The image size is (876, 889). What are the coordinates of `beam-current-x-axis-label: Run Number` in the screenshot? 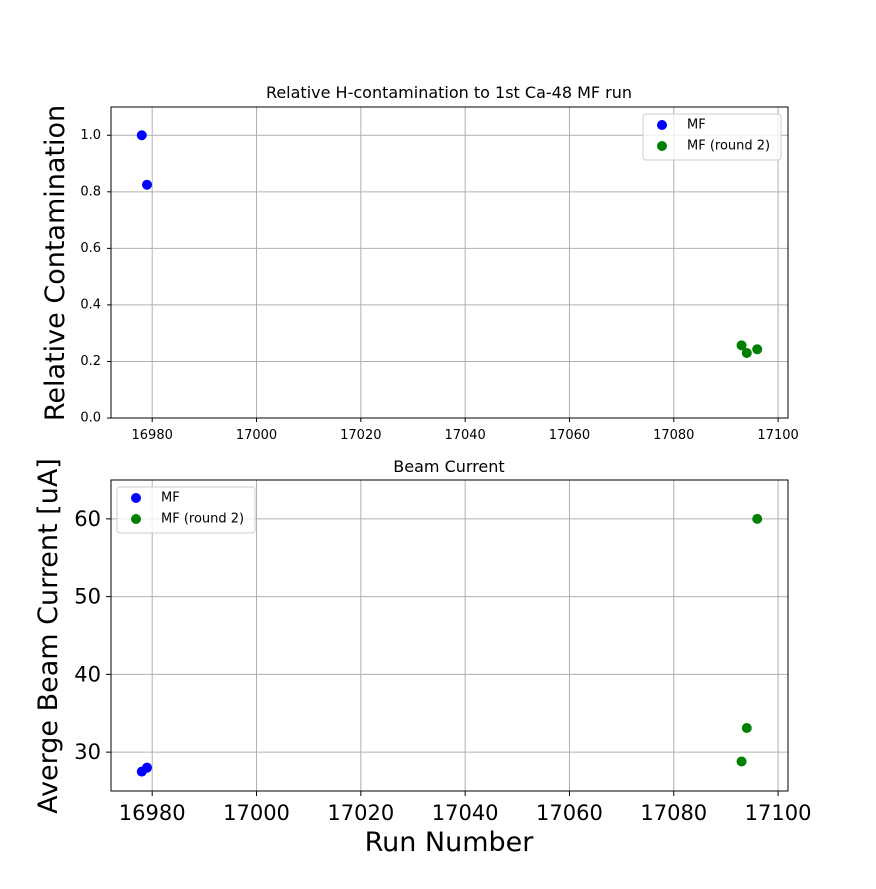 It's located at (450, 842).